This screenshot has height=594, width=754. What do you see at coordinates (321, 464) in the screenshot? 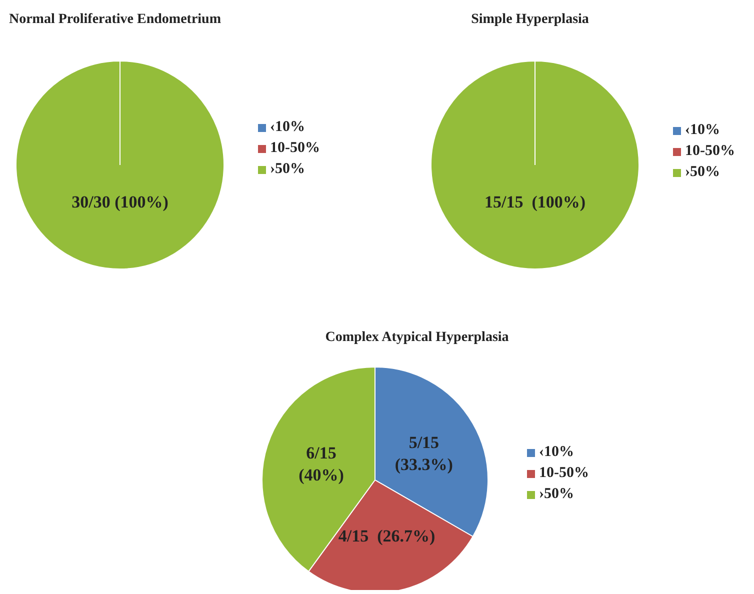
I see `data-label: 6/15 (40%)` at bounding box center [321, 464].